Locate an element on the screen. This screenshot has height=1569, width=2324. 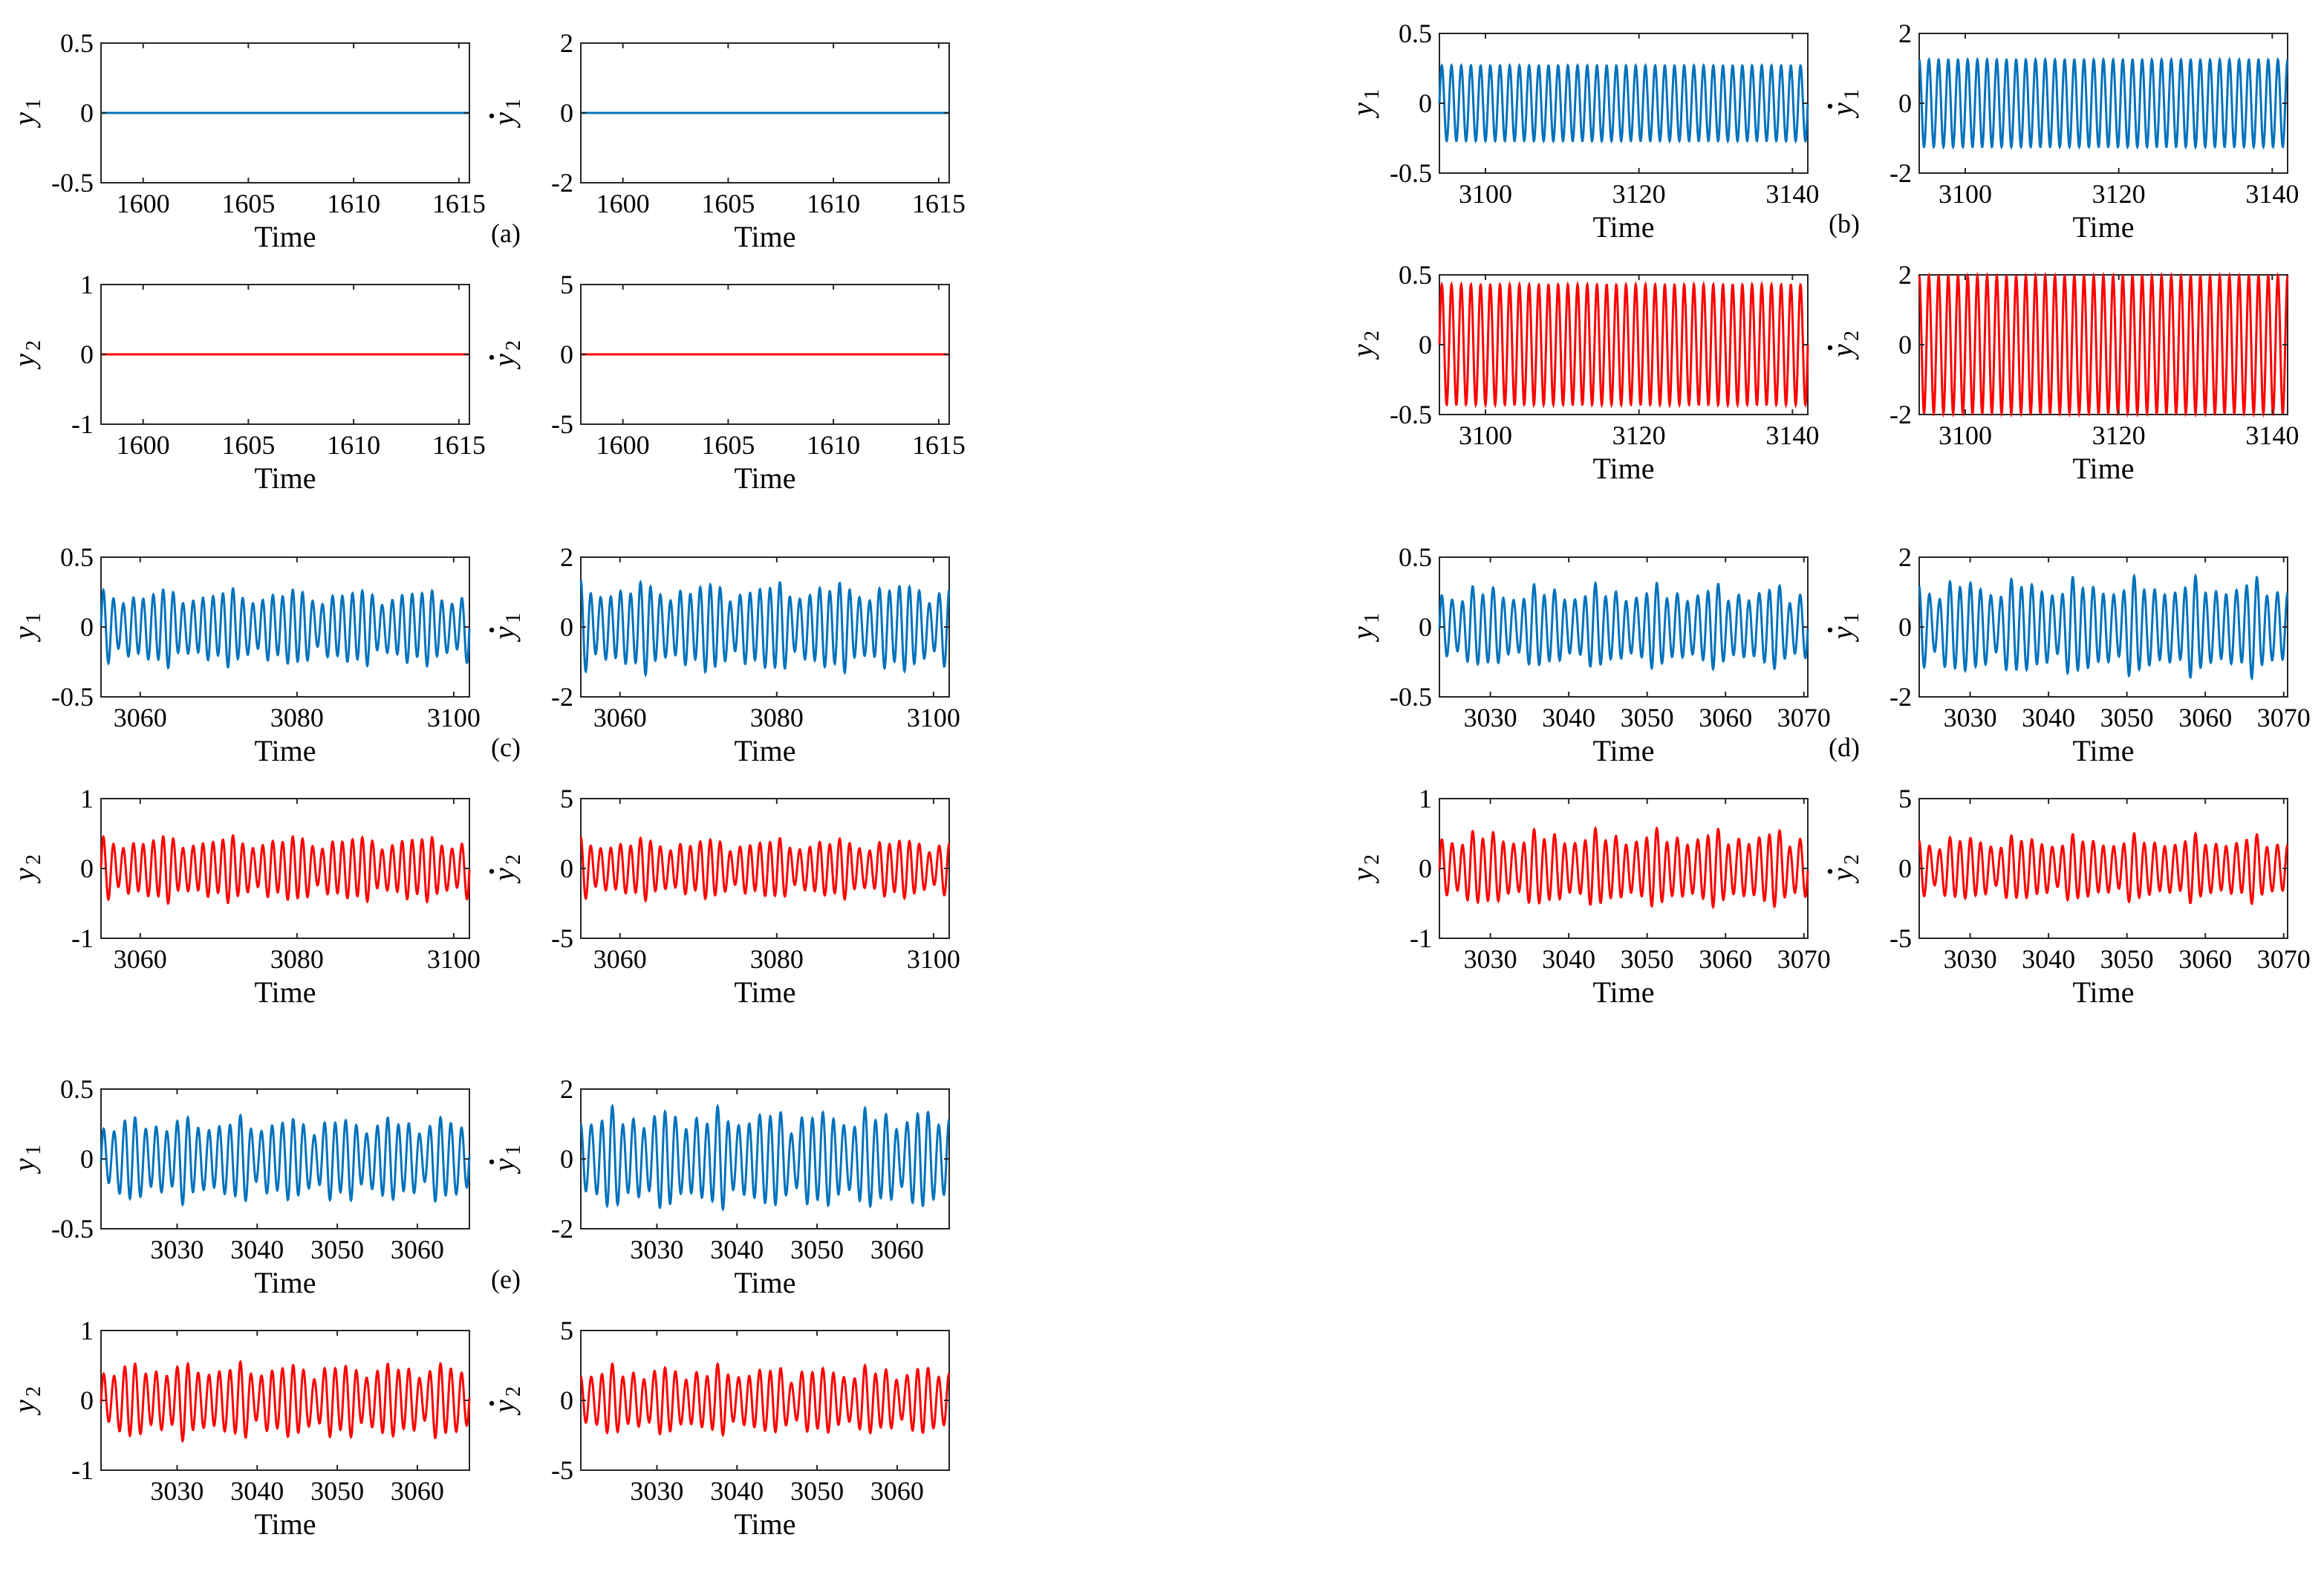
panel-tag: (d) is located at coordinates (1845, 747).